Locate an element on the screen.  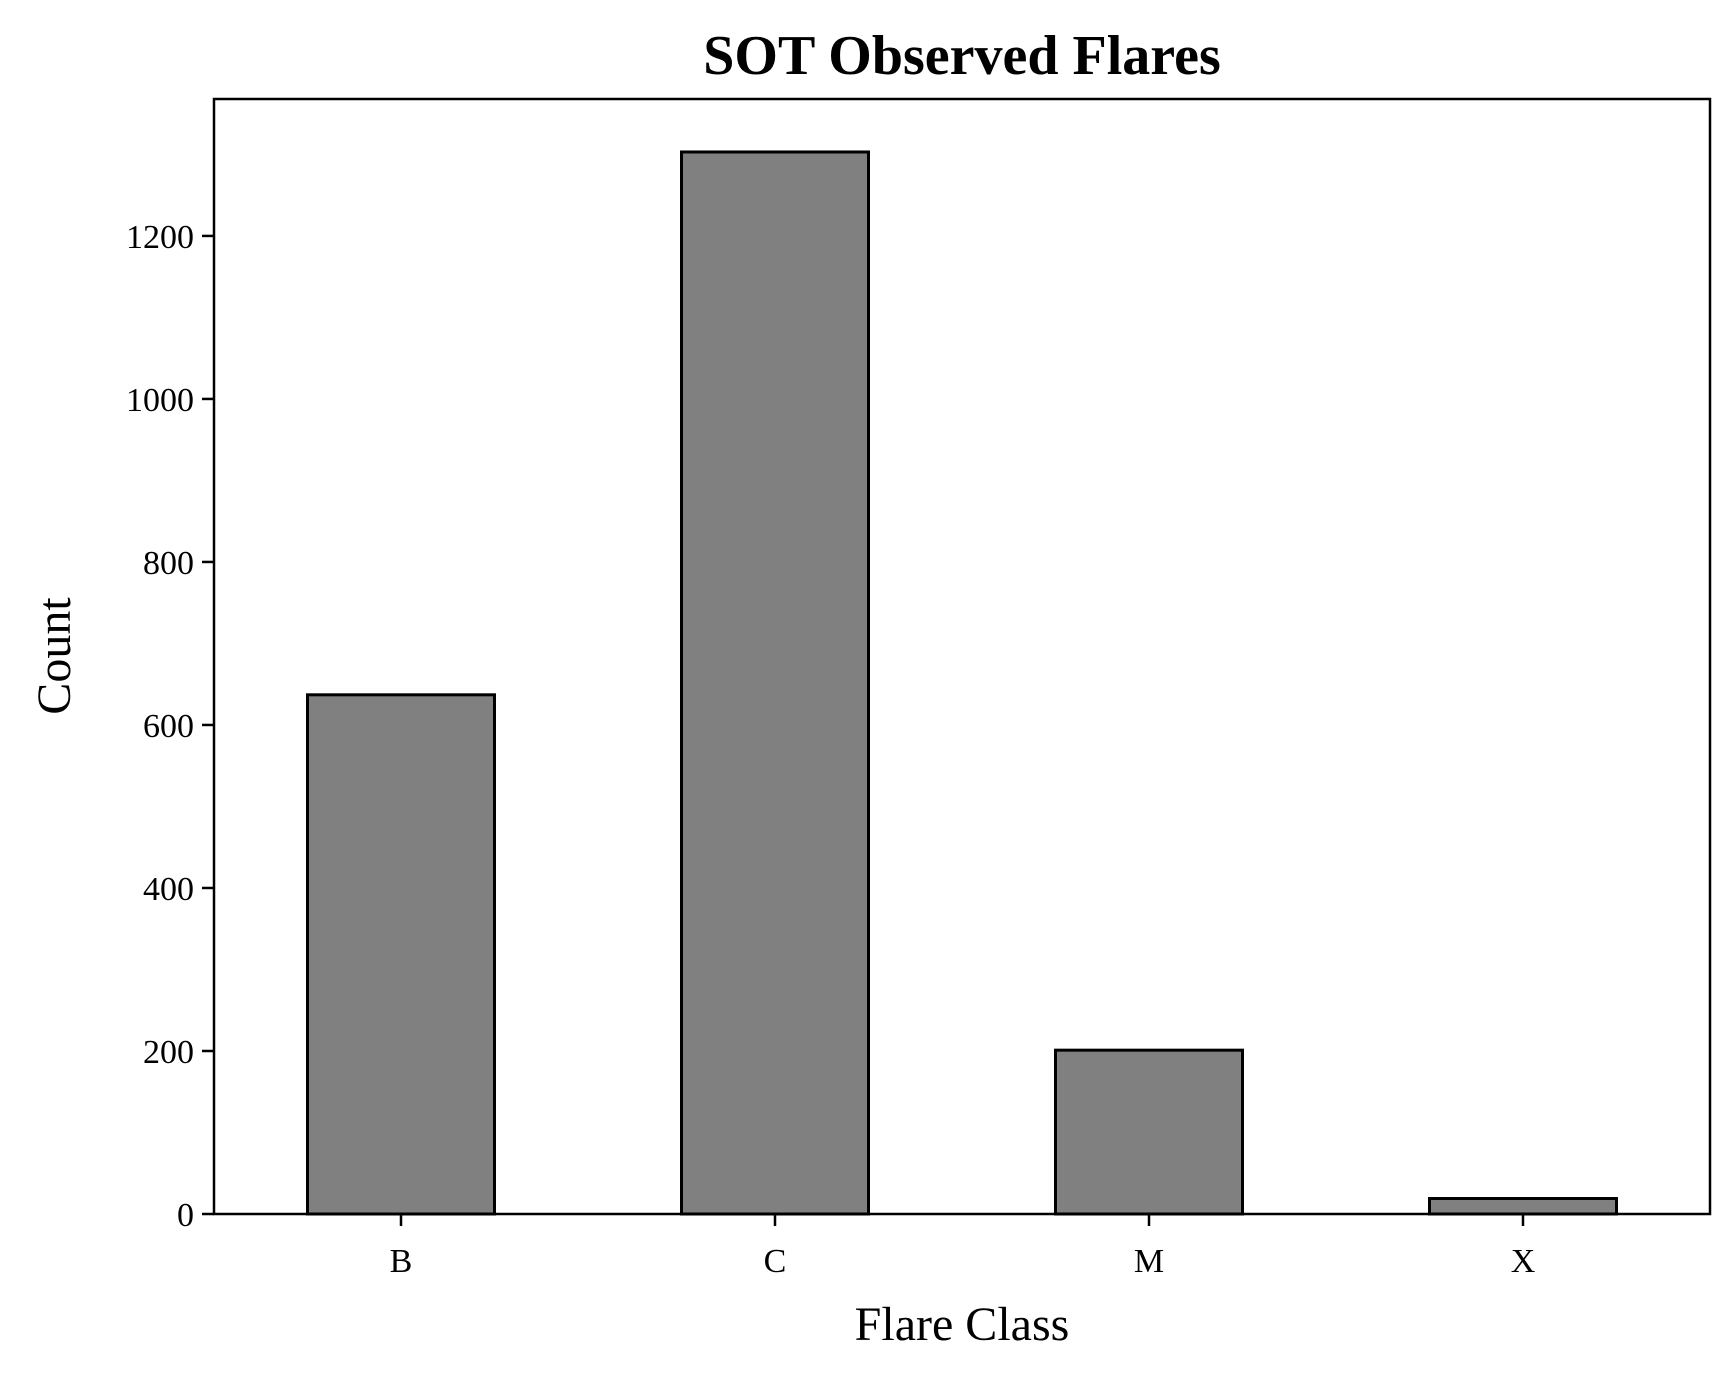
y-tick-label: 1200 is located at coordinates (160, 237).